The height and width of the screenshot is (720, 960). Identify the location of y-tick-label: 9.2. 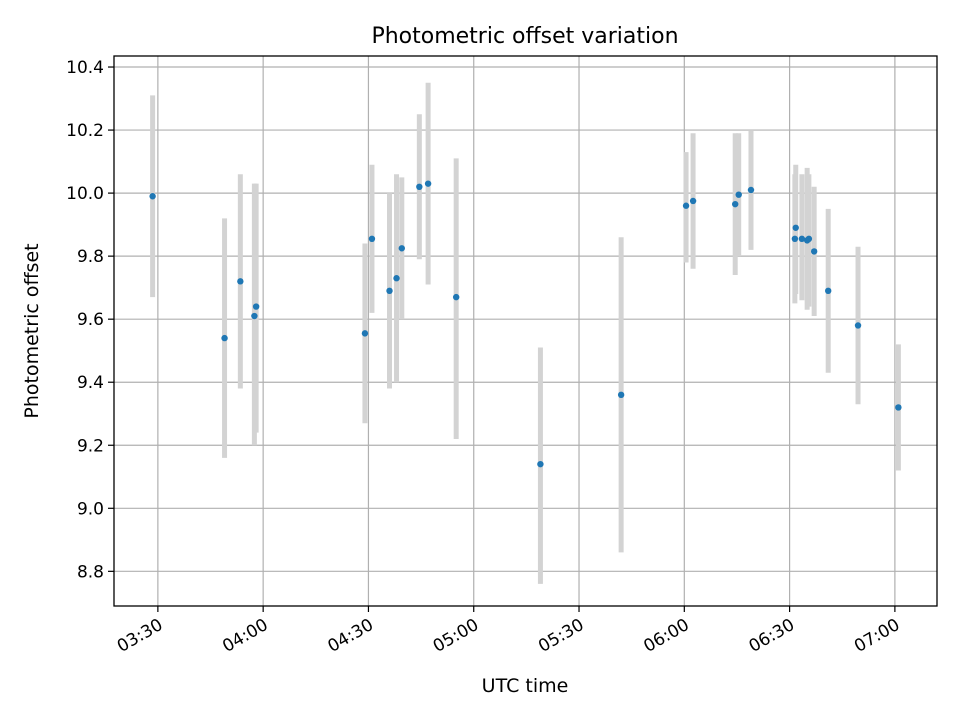
(90, 446).